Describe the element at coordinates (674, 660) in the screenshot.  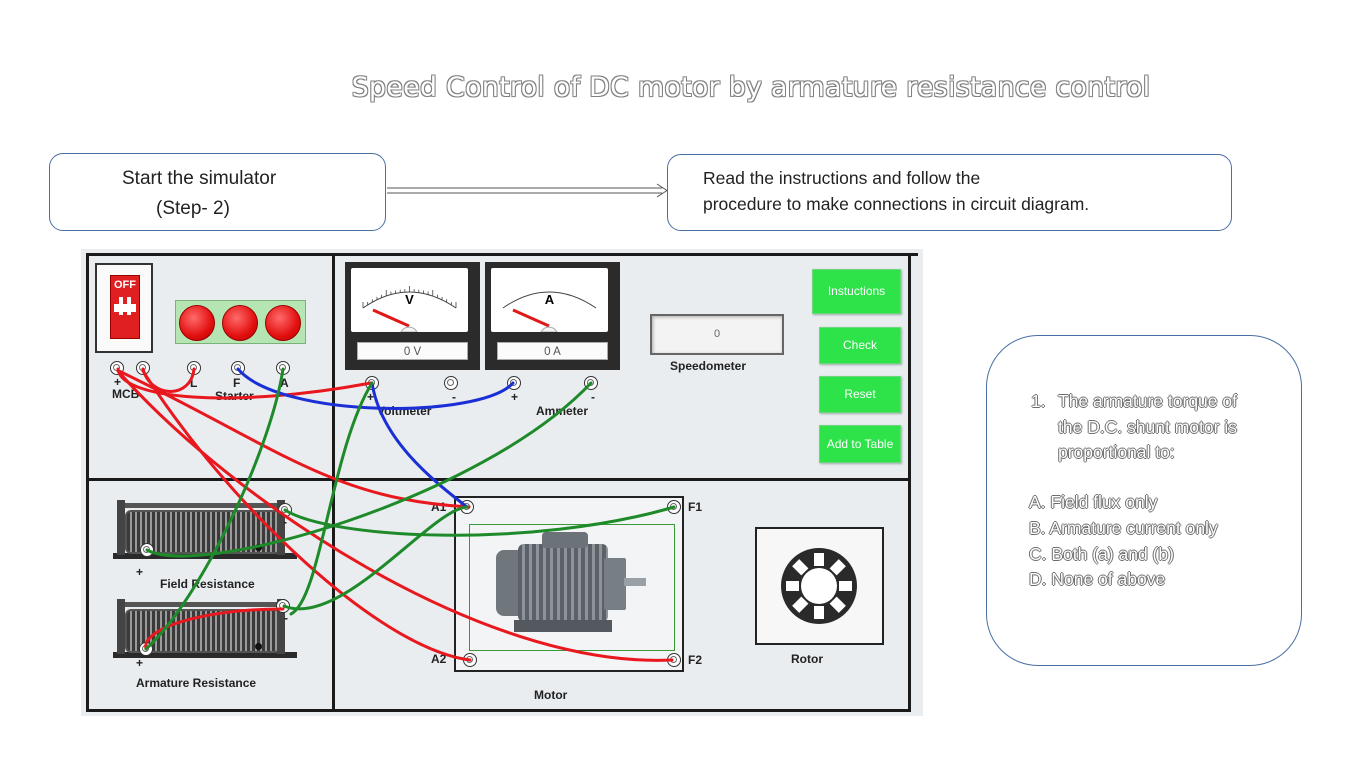
I see `motor-terminal-f2` at that location.